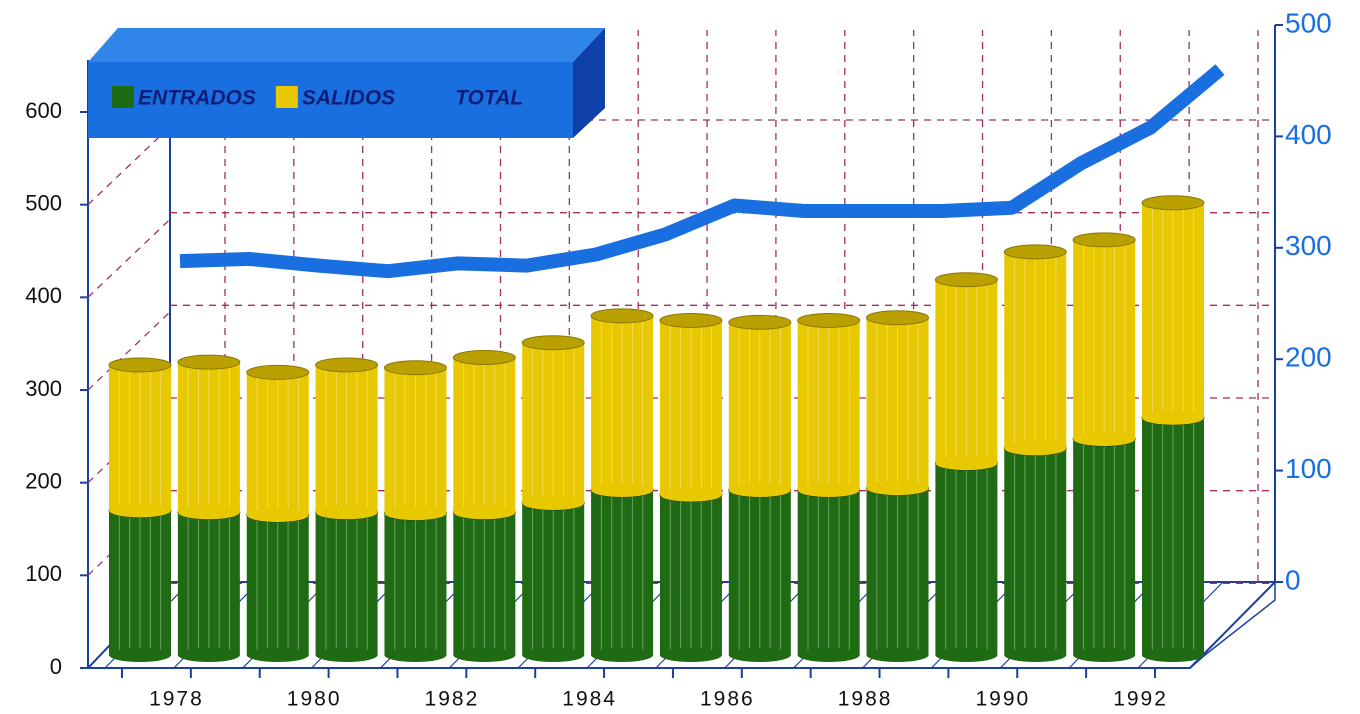 The width and height of the screenshot is (1360, 714). What do you see at coordinates (348, 98) in the screenshot?
I see `legend-label: SALIDOS` at bounding box center [348, 98].